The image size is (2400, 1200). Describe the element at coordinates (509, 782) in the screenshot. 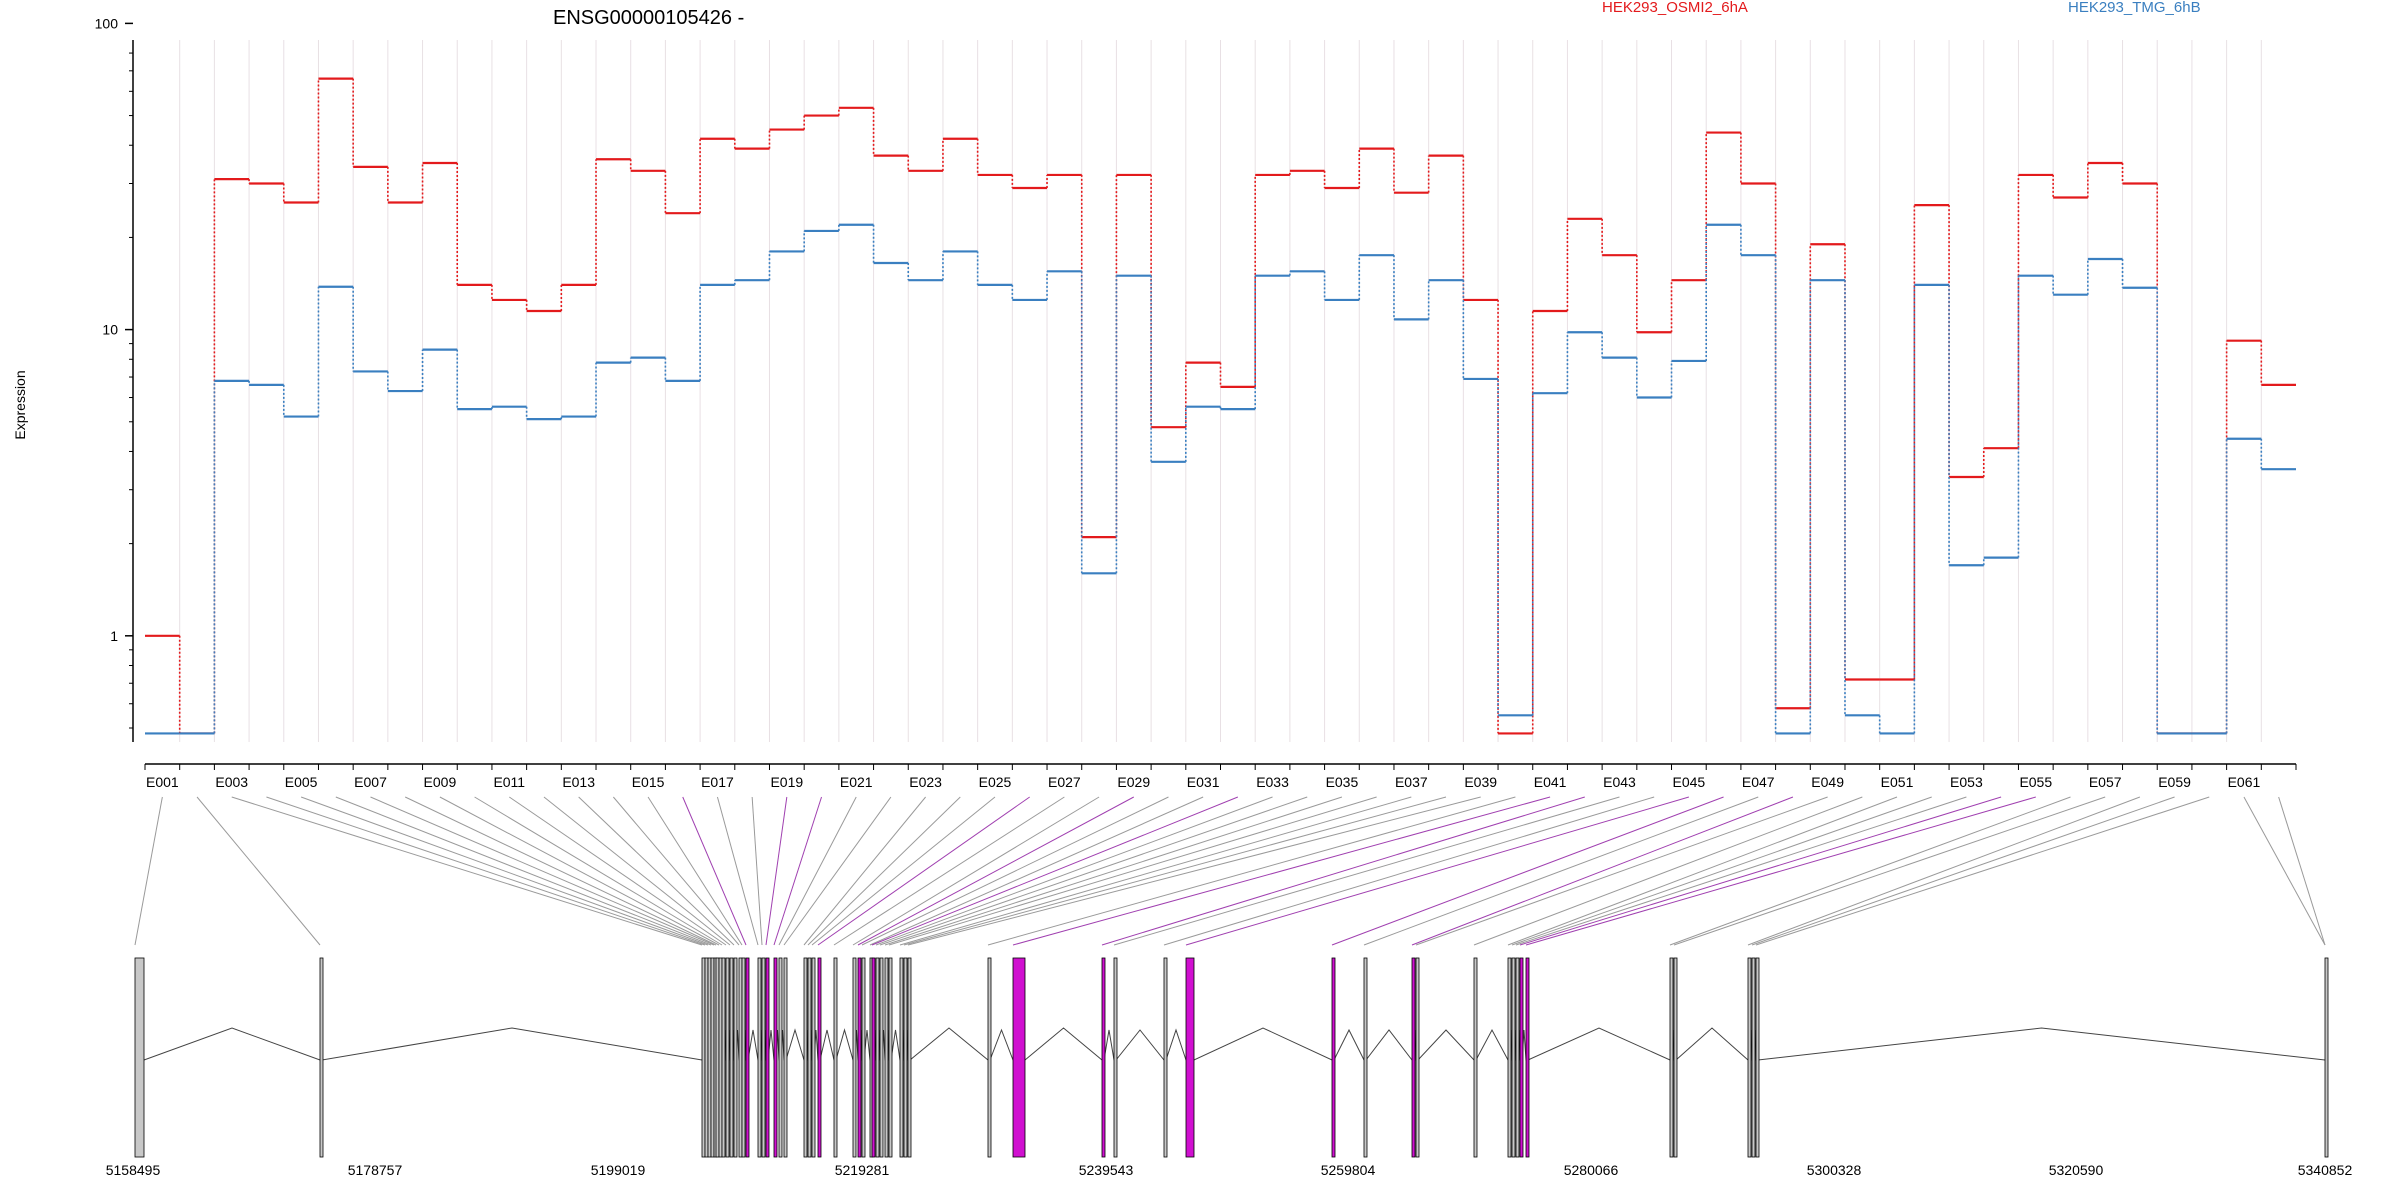

I see `x-tick-label: E011` at that location.